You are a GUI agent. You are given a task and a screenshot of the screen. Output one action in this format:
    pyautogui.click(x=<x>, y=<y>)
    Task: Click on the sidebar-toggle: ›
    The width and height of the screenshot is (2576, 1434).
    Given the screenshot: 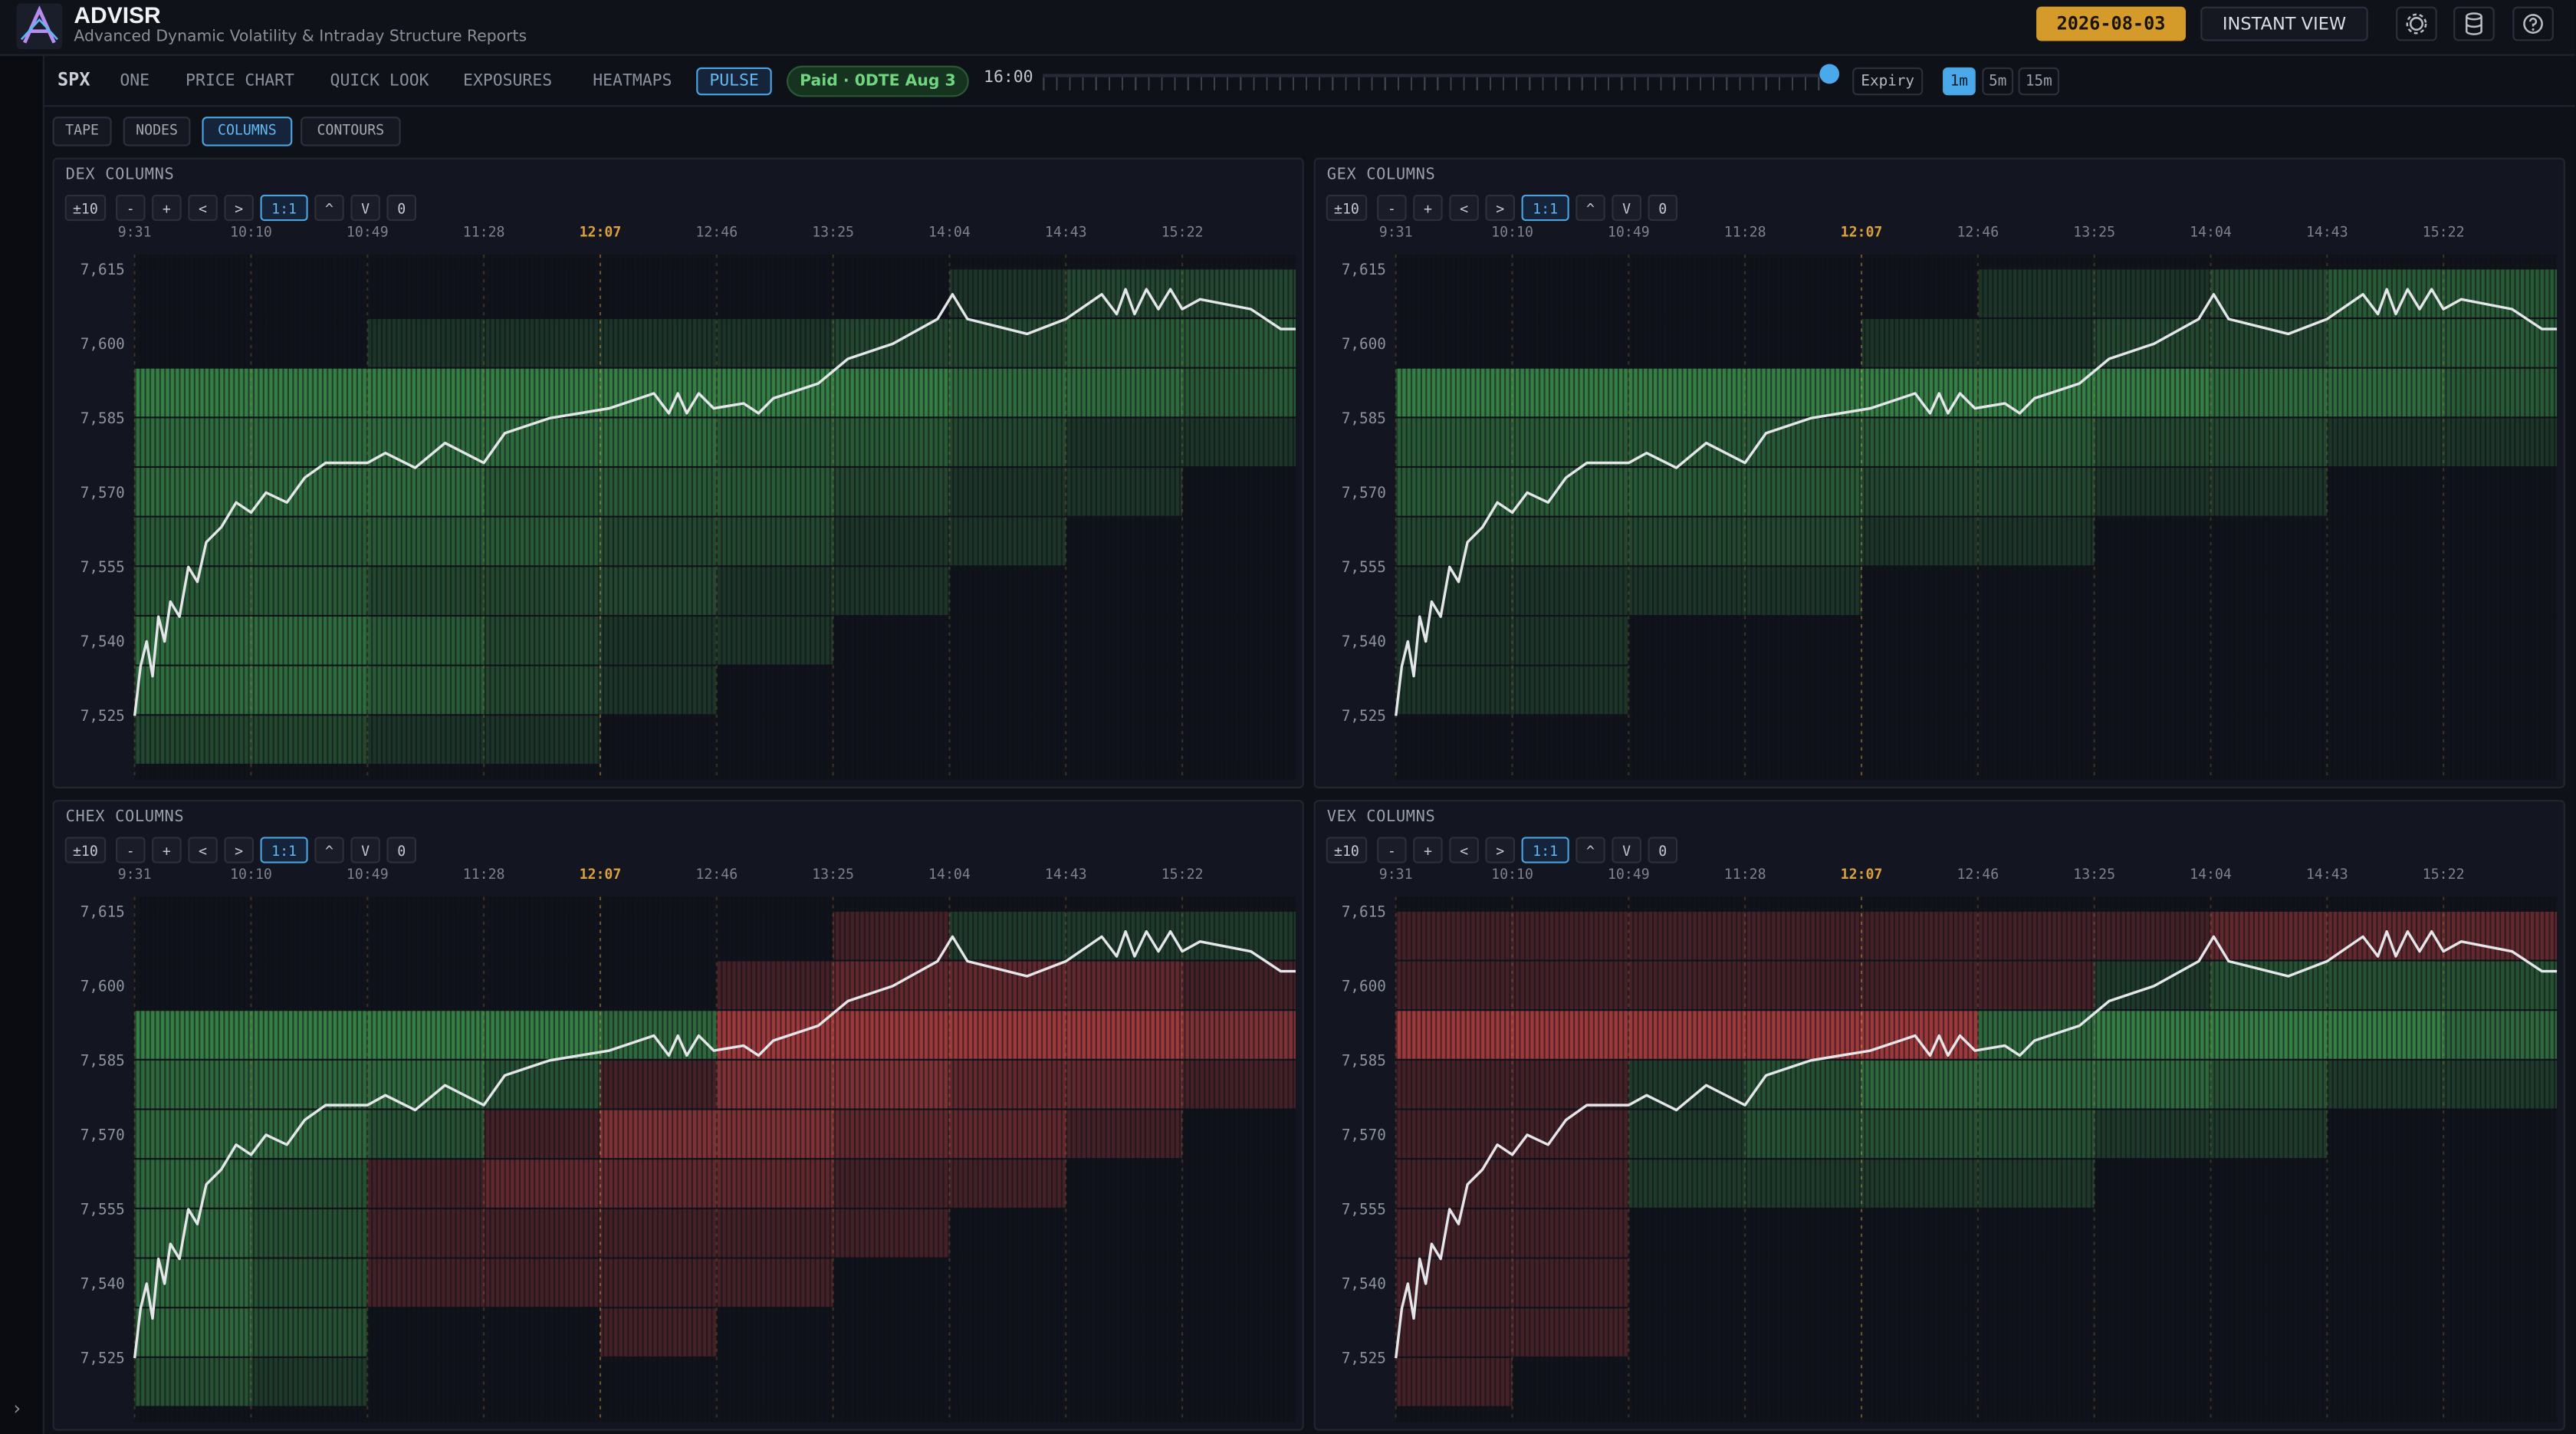 What is the action you would take?
    pyautogui.click(x=17, y=1408)
    